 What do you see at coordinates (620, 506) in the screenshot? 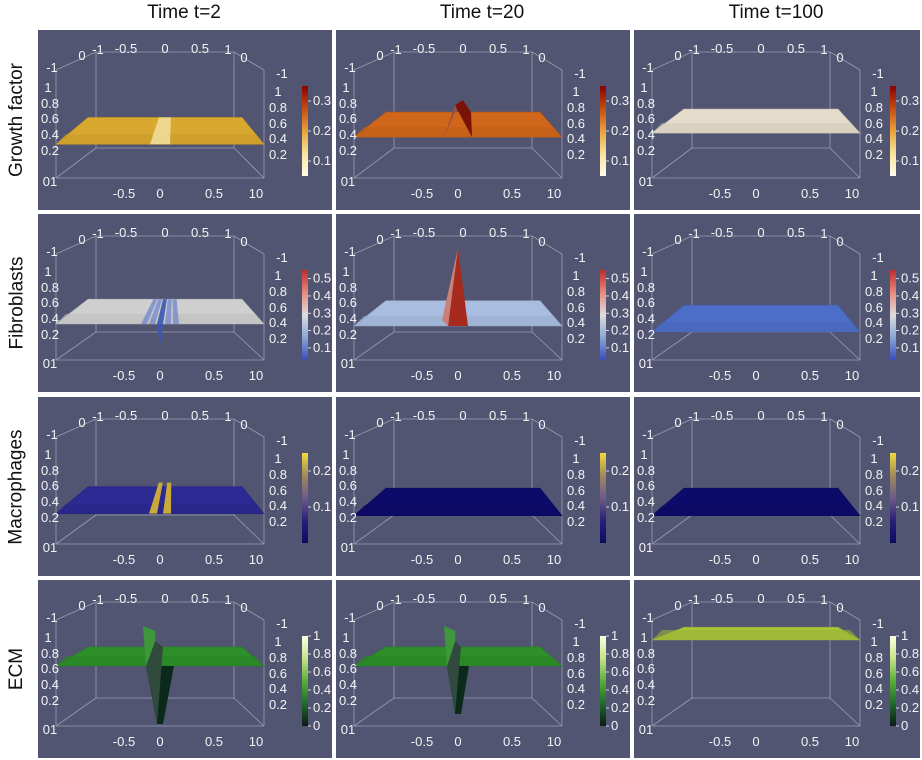
I see `colorbar-tick-label: 0.1` at bounding box center [620, 506].